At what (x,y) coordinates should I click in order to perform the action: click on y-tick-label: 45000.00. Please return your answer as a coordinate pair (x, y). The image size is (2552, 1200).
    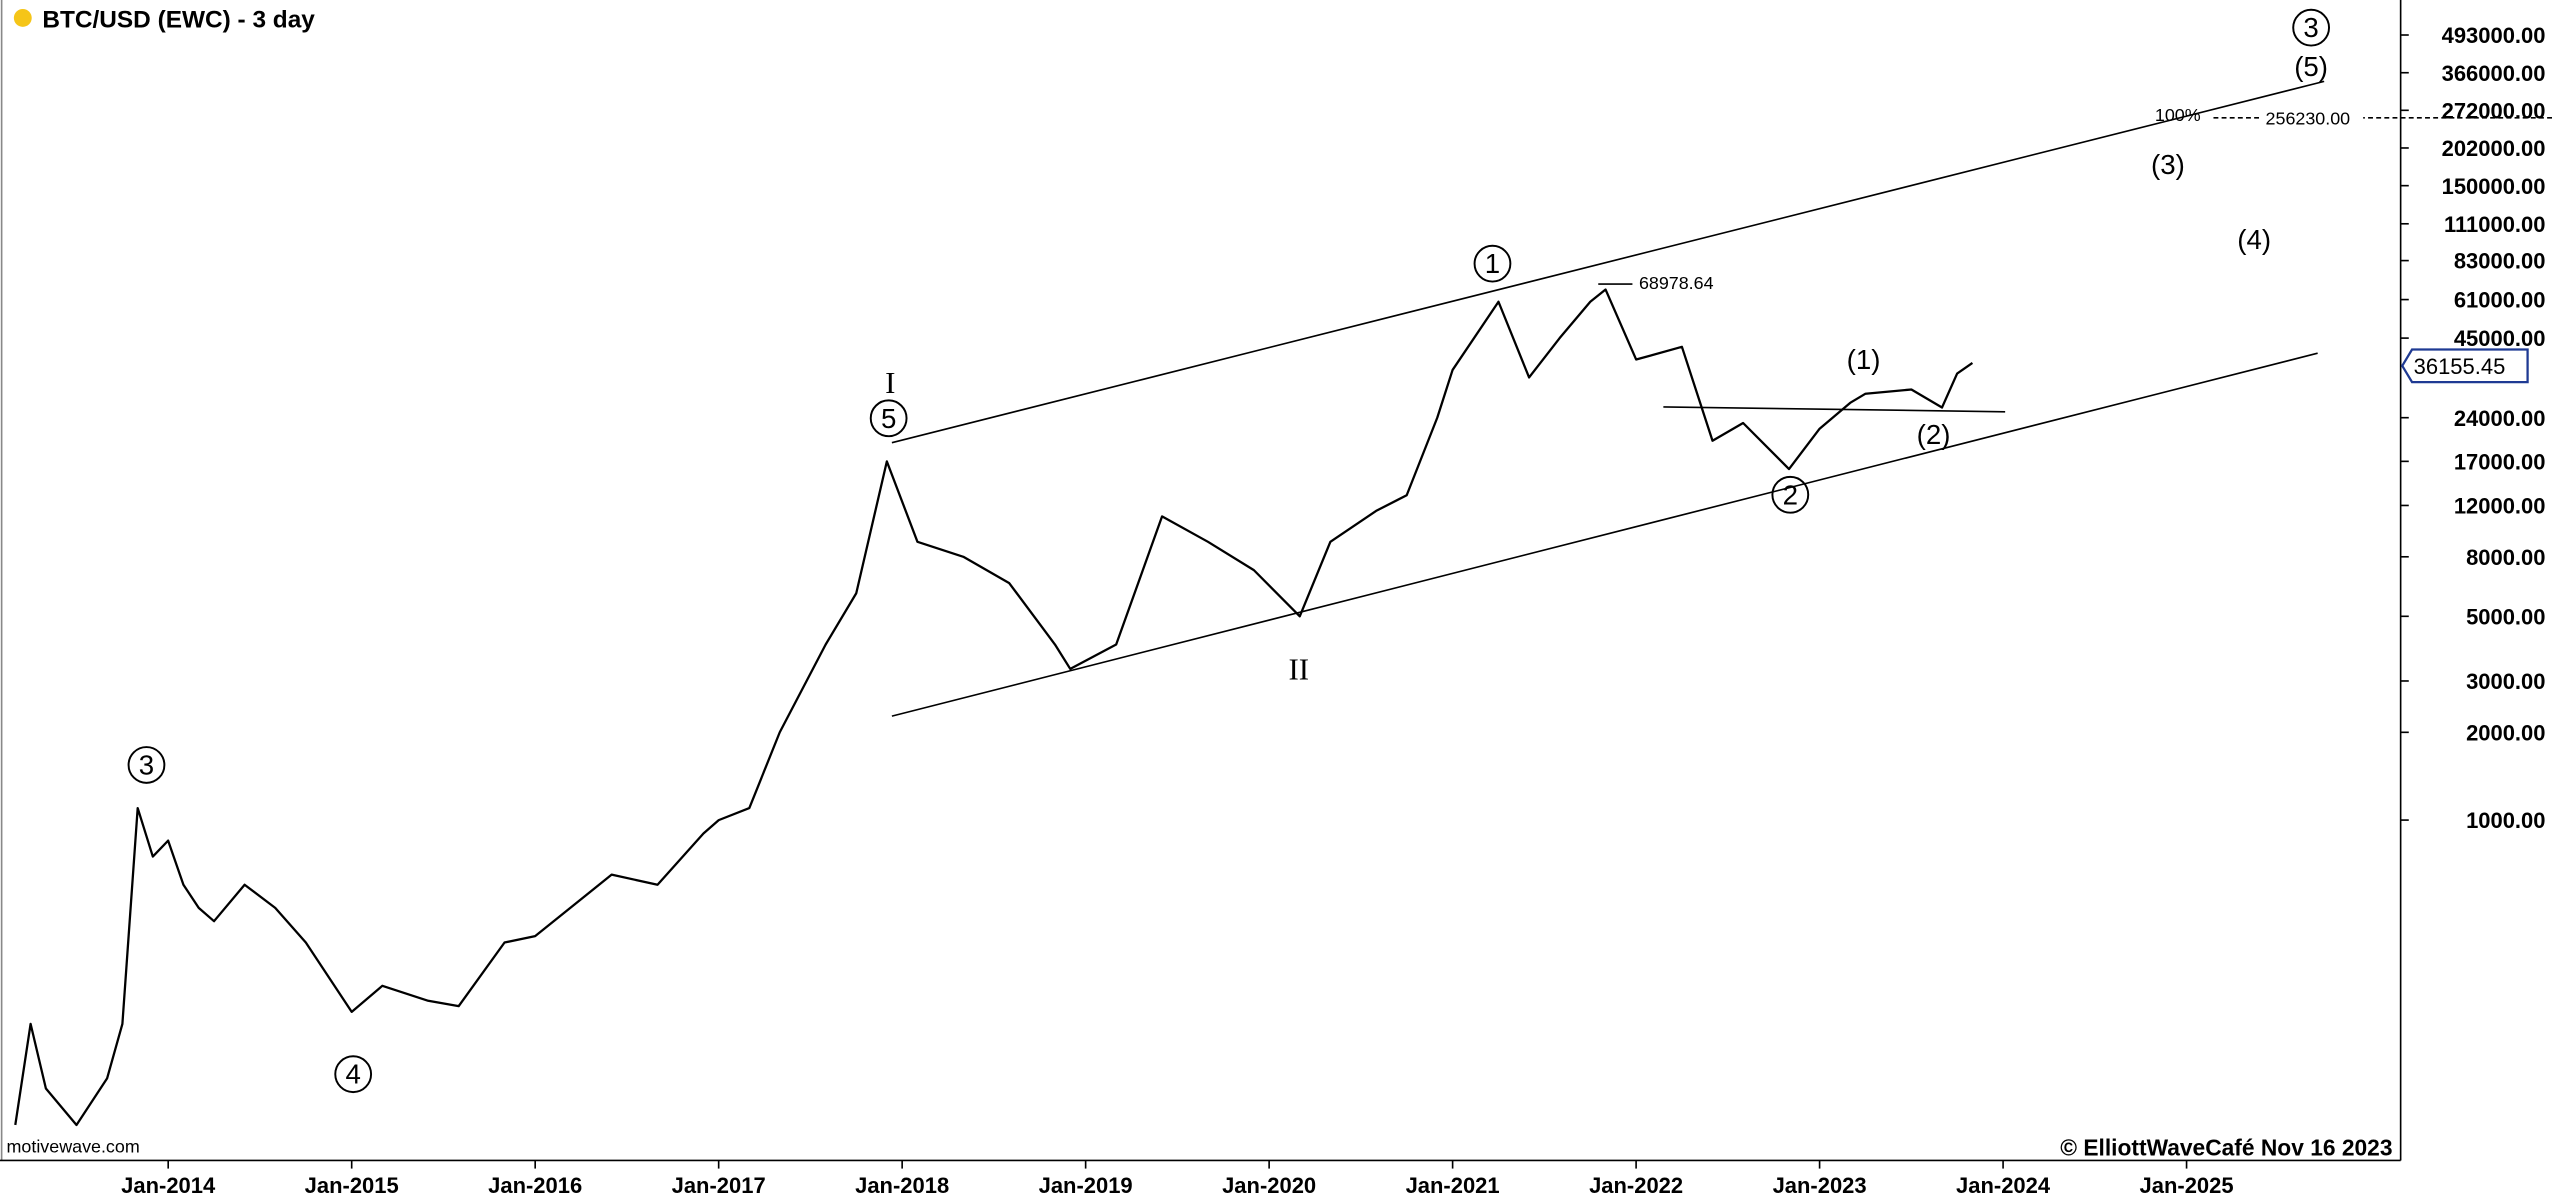
    Looking at the image, I should click on (2500, 338).